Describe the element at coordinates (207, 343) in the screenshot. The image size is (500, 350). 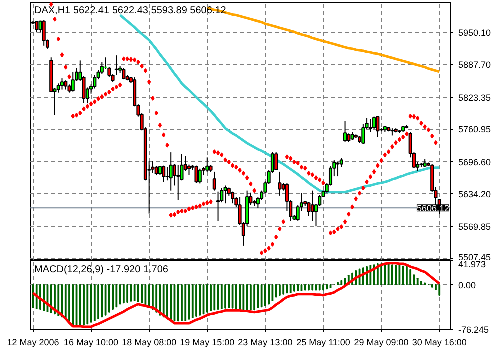
I see `x-tick-label: 19 May 15:00` at that location.